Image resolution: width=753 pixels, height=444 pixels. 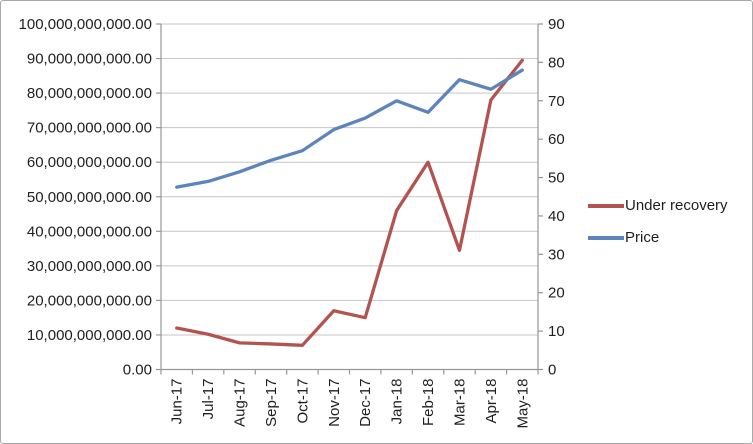 What do you see at coordinates (642, 237) in the screenshot?
I see `legend-label-price: Price` at bounding box center [642, 237].